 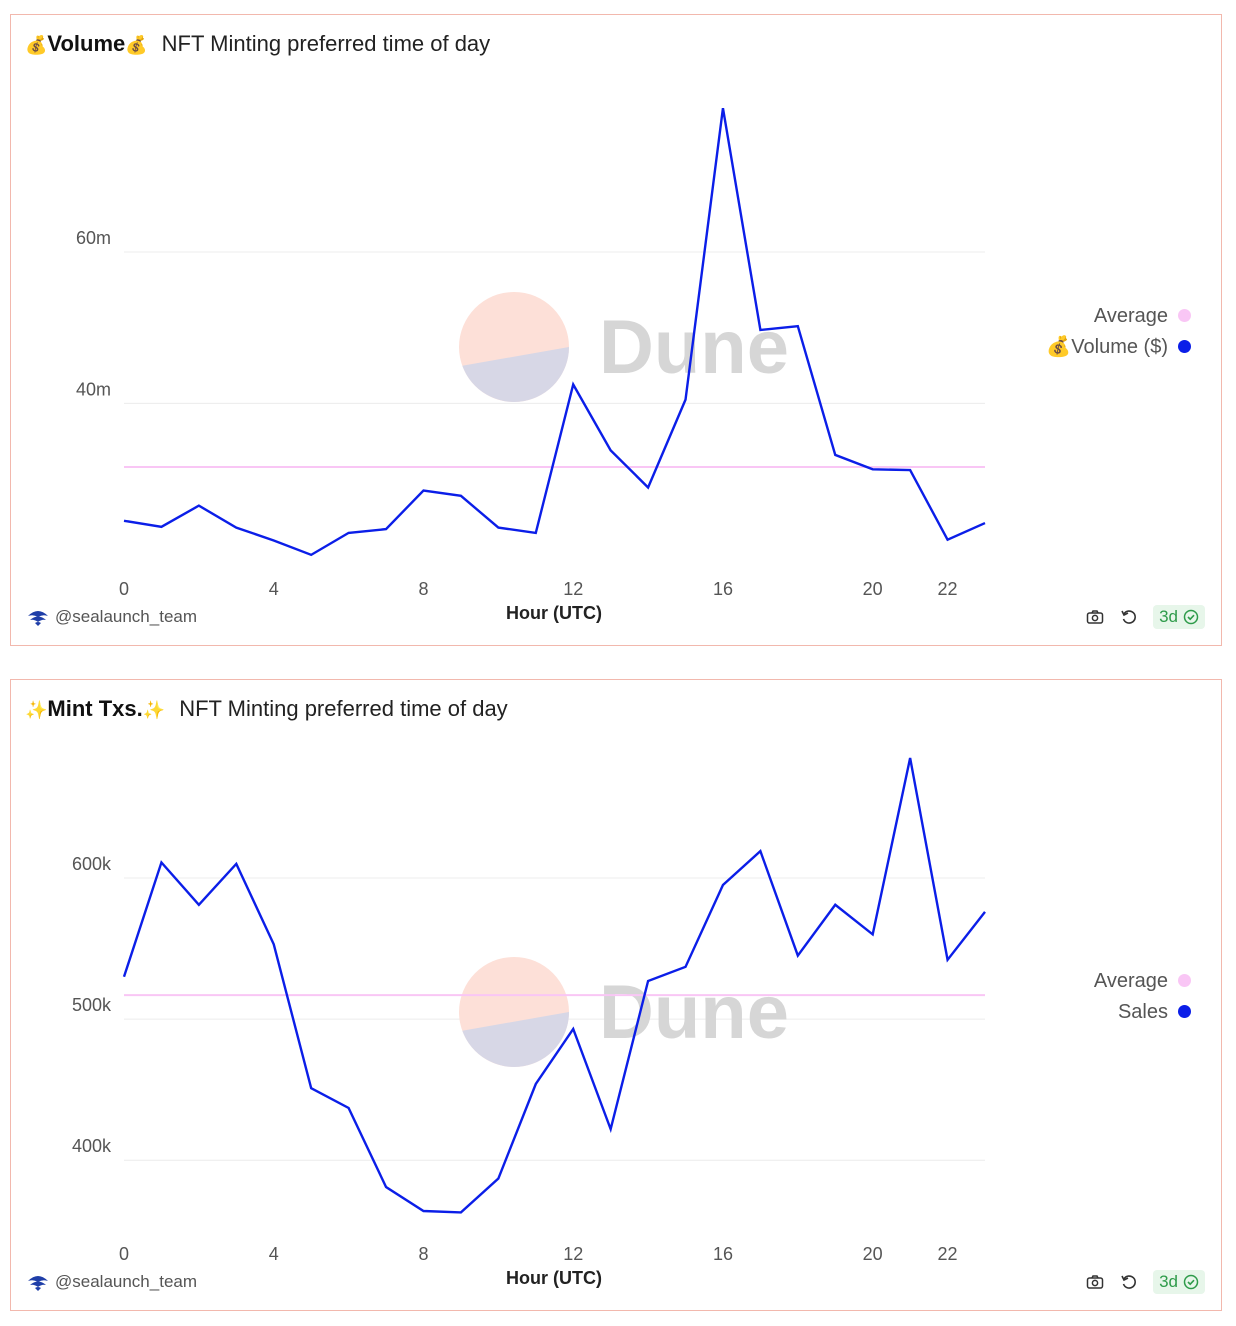 I want to click on legend-item-volume: 💰Volume ($), so click(x=1118, y=347).